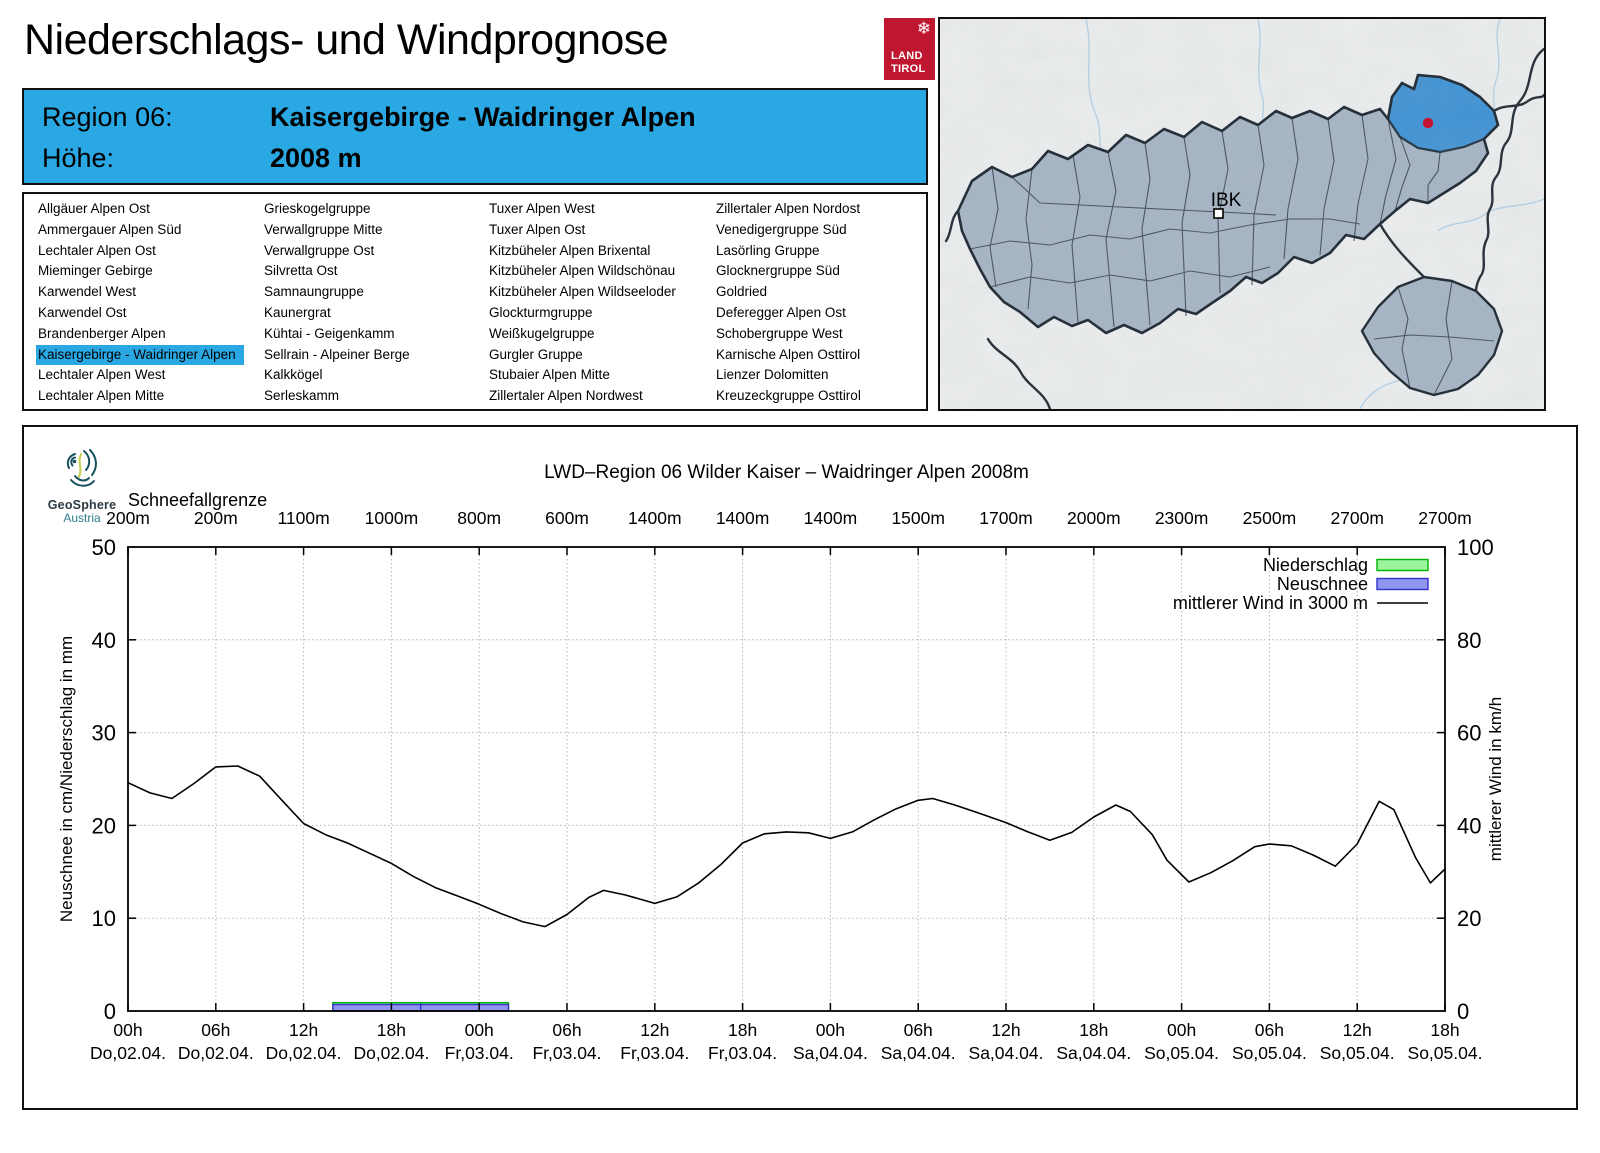 The height and width of the screenshot is (1153, 1600). What do you see at coordinates (1182, 518) in the screenshot?
I see `snowline-value: 2300m` at bounding box center [1182, 518].